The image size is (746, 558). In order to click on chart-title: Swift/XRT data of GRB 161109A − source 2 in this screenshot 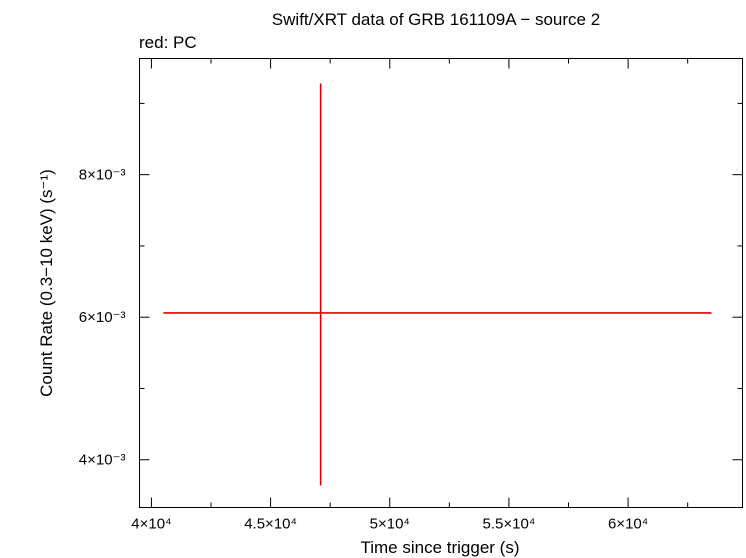, I will do `click(436, 19)`.